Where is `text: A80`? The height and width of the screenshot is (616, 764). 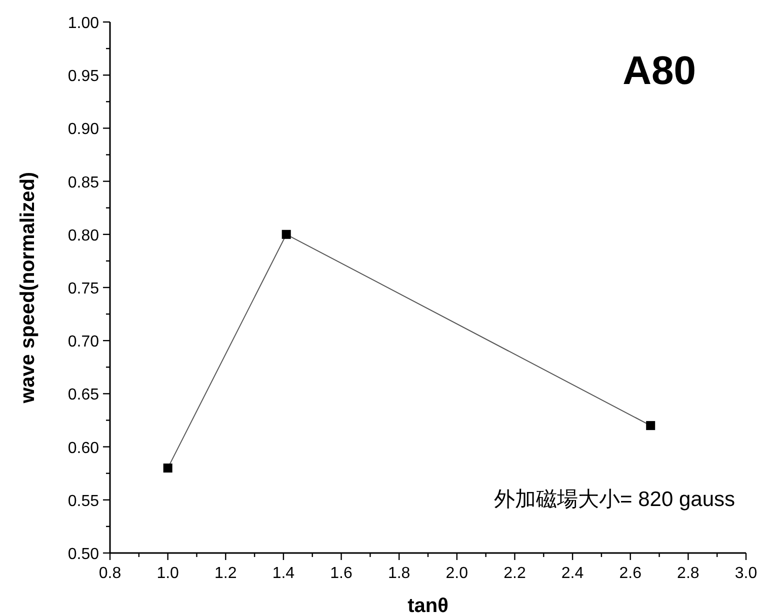 text: A80 is located at coordinates (659, 71).